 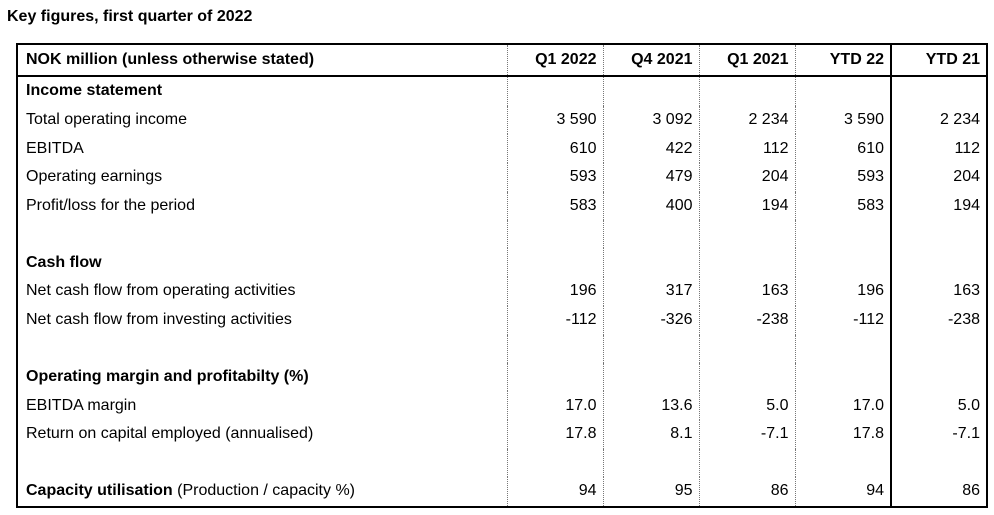 I want to click on row-label: Operating earnings, so click(x=94, y=177).